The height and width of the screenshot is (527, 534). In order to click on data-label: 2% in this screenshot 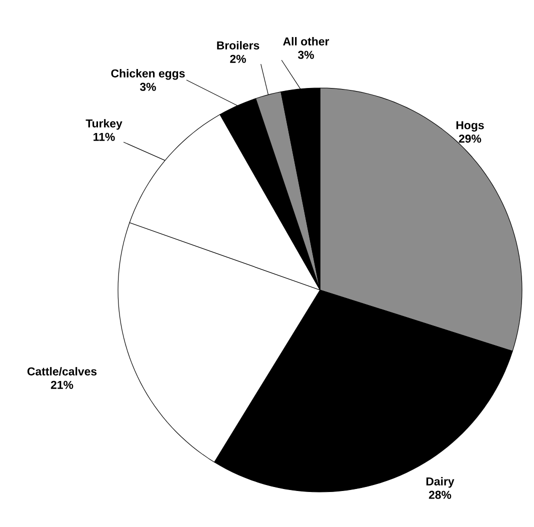, I will do `click(238, 58)`.